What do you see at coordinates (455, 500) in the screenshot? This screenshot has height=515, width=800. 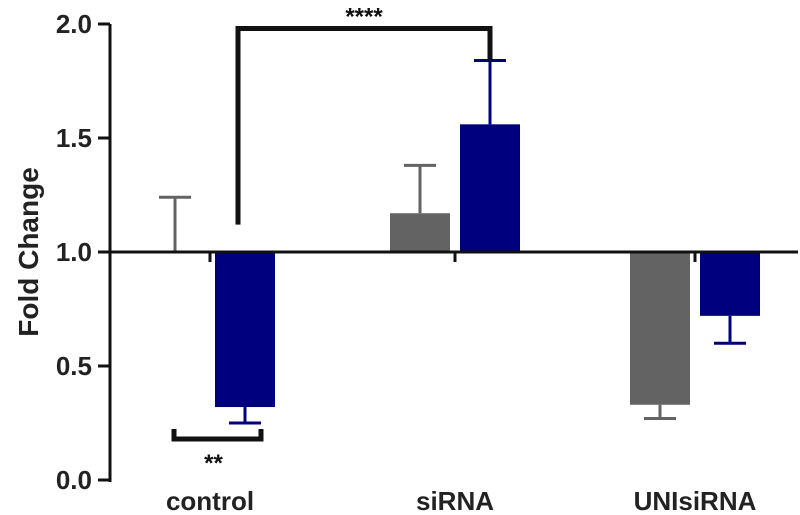 I see `category-label: siRNA` at bounding box center [455, 500].